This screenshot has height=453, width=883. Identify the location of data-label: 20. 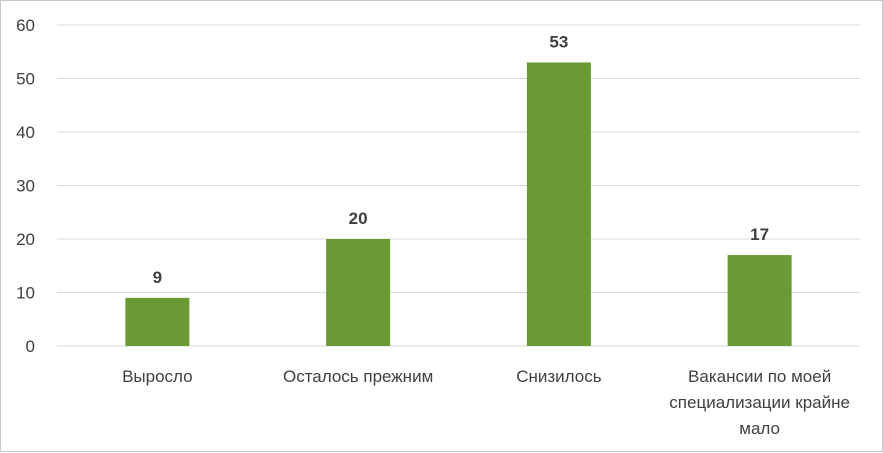
(358, 218).